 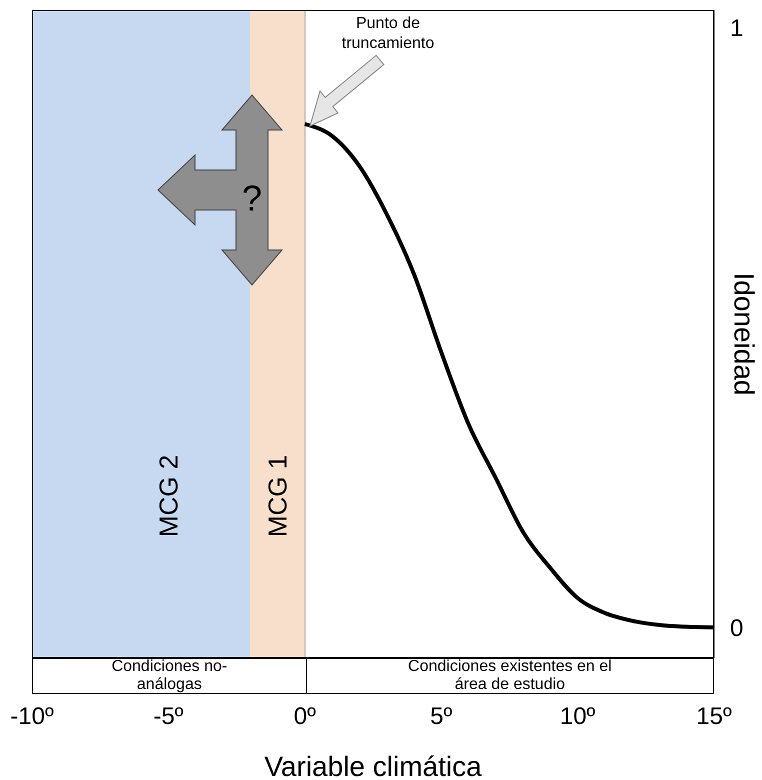 What do you see at coordinates (373, 676) in the screenshot?
I see `conditions-strip: Condiciones no-análogas Condiciones existentes en el área de estudio` at bounding box center [373, 676].